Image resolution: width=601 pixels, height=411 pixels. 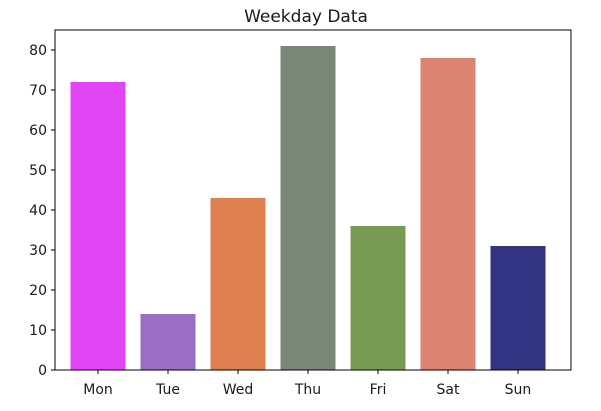 What do you see at coordinates (483, 400) in the screenshot?
I see `watermark-text: https://blog.csdn.net/xxx7823501` at bounding box center [483, 400].